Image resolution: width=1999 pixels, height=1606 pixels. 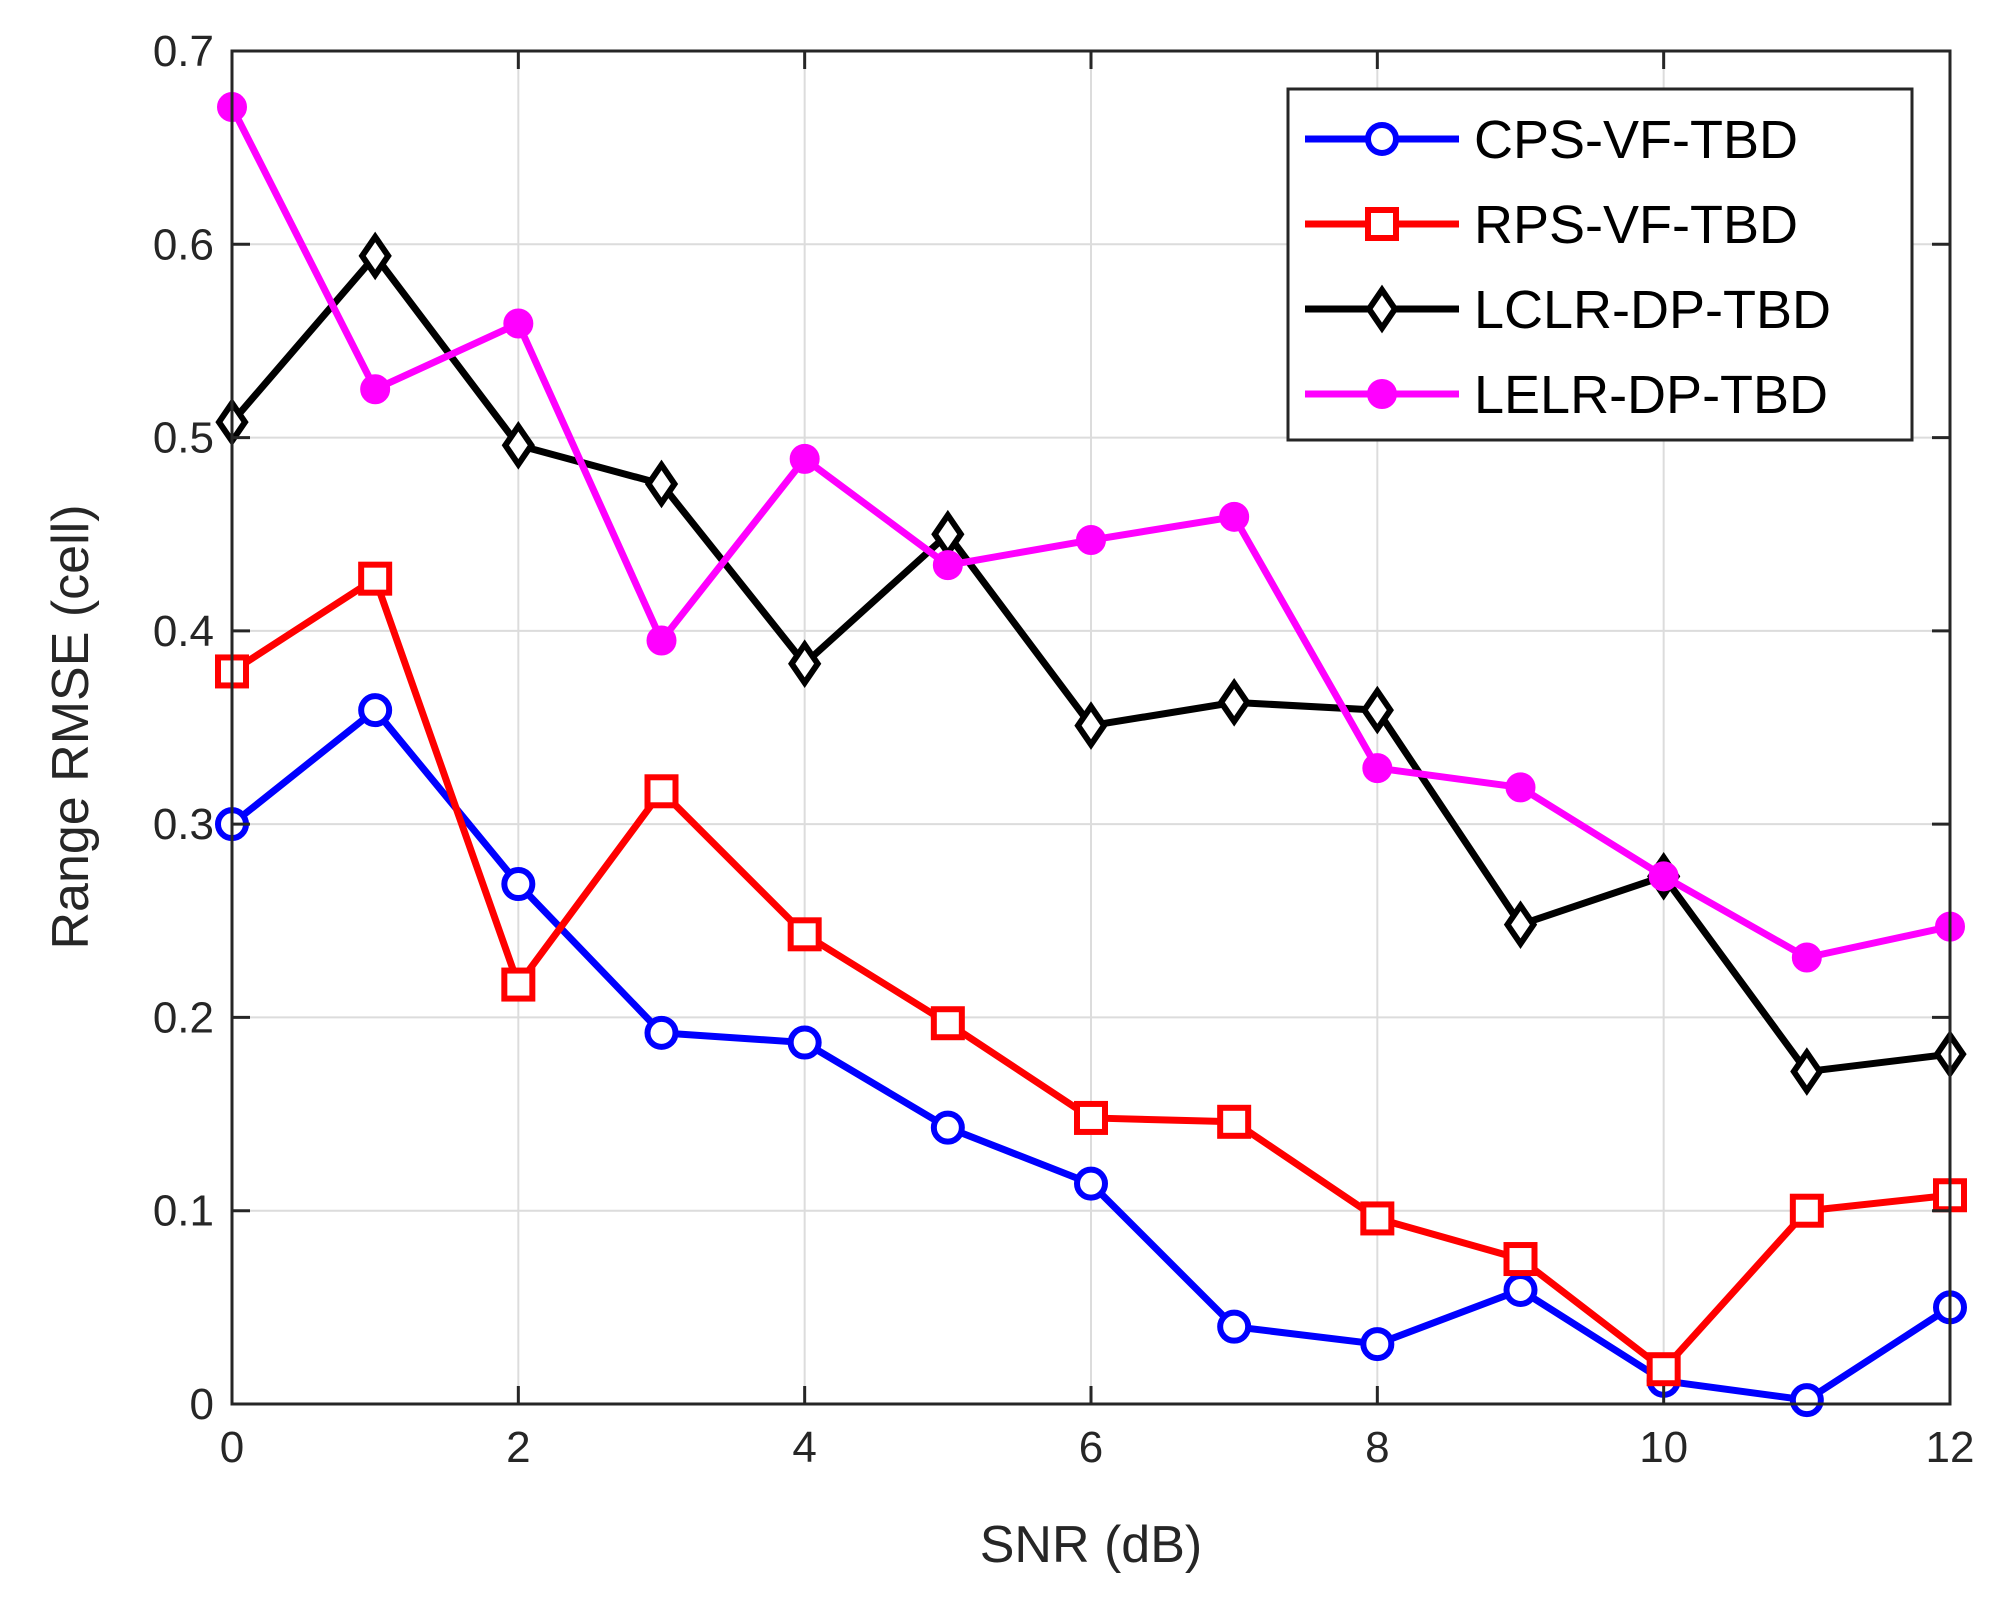 What do you see at coordinates (804, 1447) in the screenshot?
I see `x-tick-label: 4` at bounding box center [804, 1447].